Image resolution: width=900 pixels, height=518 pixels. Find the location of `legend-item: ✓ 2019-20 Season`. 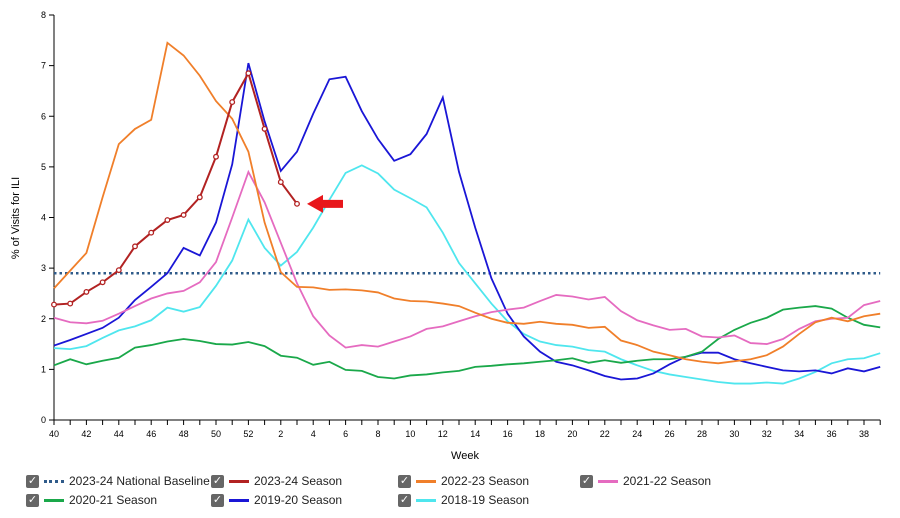

legend-item: ✓ 2019-20 Season is located at coordinates (276, 500).